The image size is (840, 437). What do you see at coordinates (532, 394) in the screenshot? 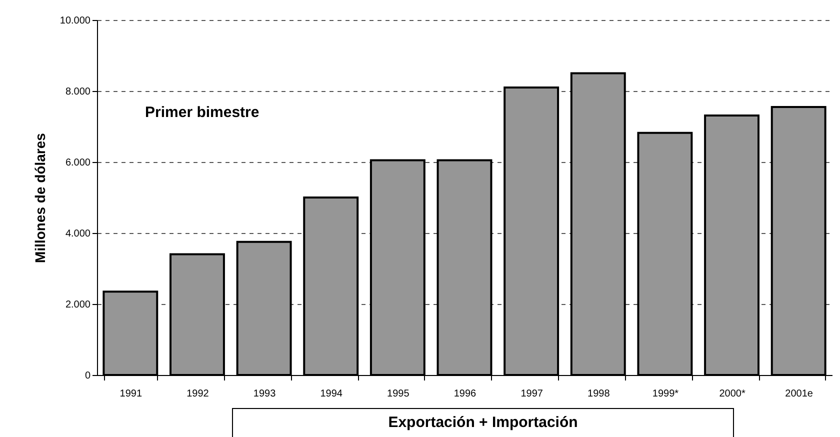
I see `x-tick-label: 1997` at bounding box center [532, 394].